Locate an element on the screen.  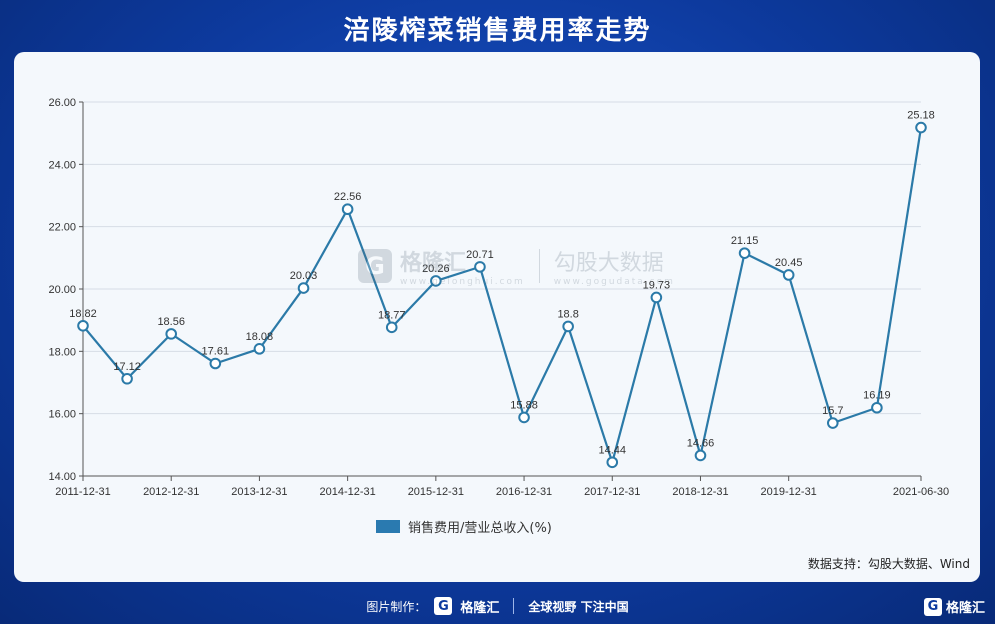
footer: 图片制作： G 格隆汇 全球视野 下注中国 is located at coordinates (497, 606).